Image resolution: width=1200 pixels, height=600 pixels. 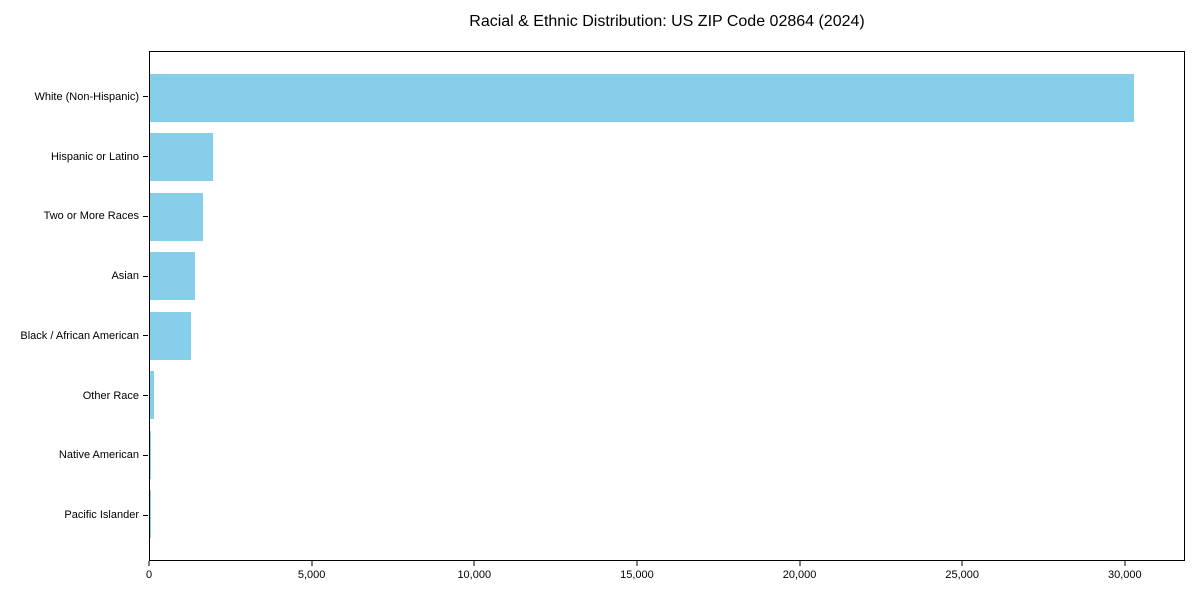 I want to click on y-label-hispanic-or-latino: Hispanic or Latino, so click(x=94, y=156).